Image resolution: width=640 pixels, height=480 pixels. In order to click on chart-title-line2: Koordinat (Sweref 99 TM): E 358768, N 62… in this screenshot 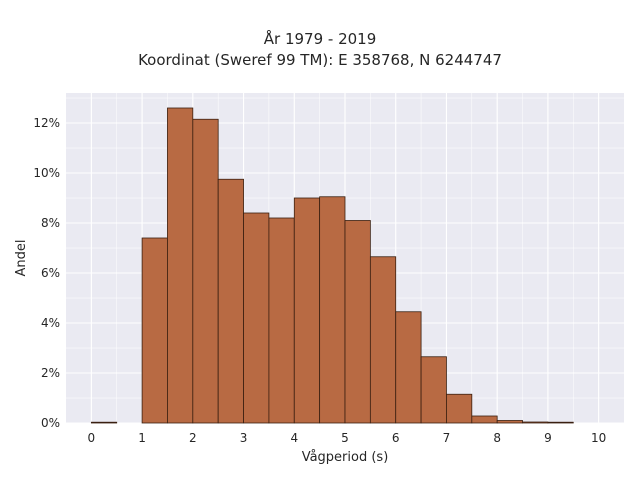, I will do `click(320, 60)`.